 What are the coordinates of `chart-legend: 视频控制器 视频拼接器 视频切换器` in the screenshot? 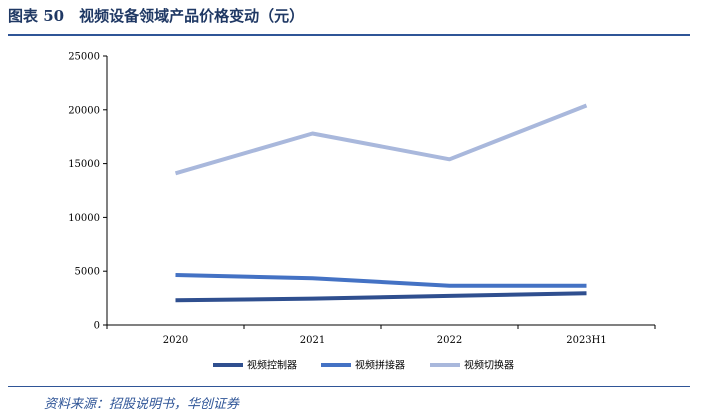 It's located at (363, 365).